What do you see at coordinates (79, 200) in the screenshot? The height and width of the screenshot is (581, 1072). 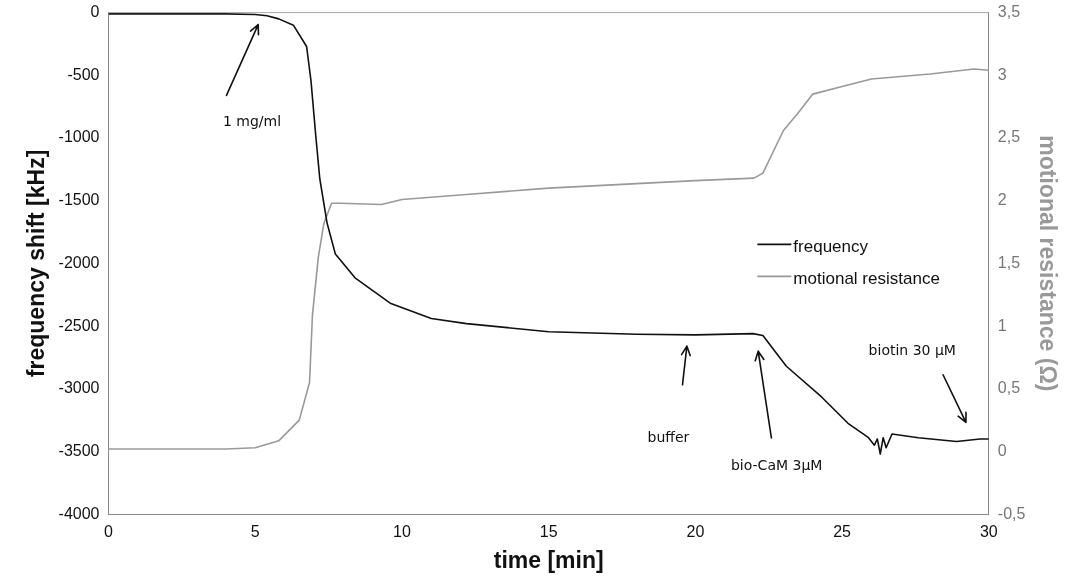 I see `y-tick-label: -1500` at bounding box center [79, 200].